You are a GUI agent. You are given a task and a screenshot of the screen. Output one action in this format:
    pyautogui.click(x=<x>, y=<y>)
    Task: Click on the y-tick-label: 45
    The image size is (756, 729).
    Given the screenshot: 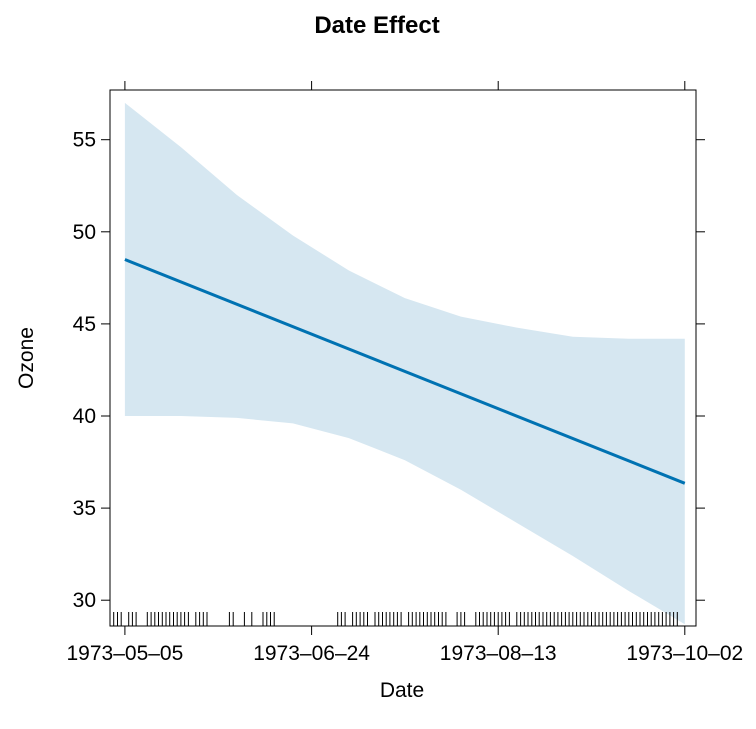 What is the action you would take?
    pyautogui.click(x=84, y=324)
    